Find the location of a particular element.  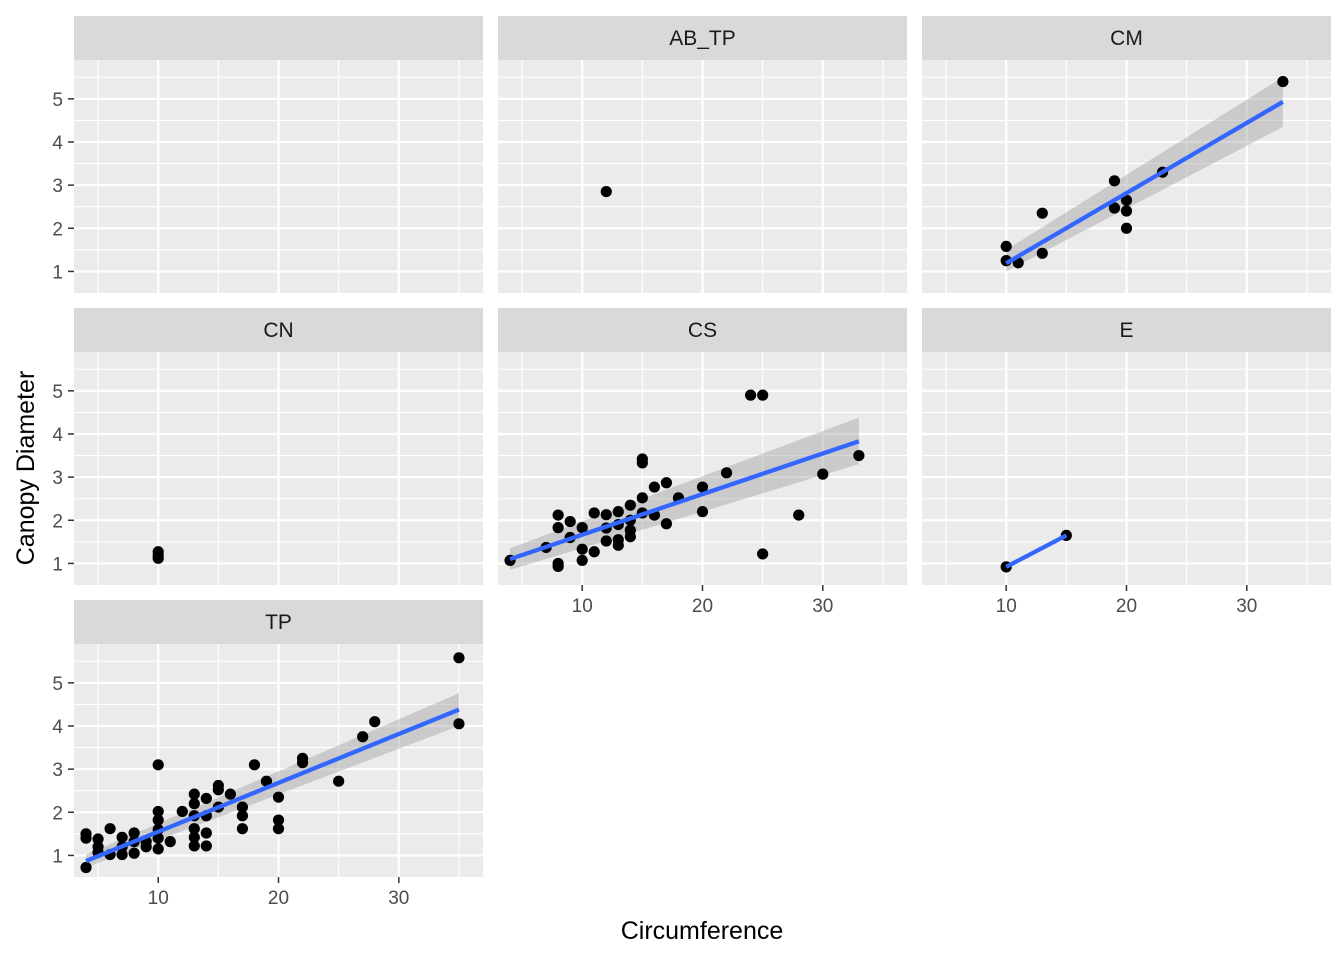

y-axis-title: Canopy Diameter is located at coordinates (26, 468).